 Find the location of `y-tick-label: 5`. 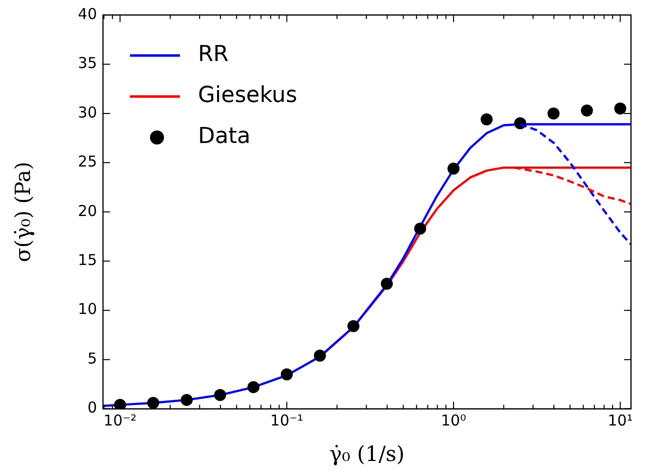

y-tick-label: 5 is located at coordinates (92, 358).